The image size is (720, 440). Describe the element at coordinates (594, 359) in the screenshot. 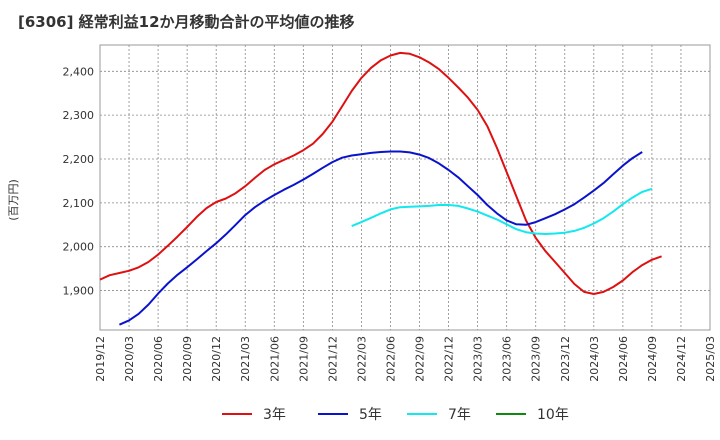

I see `x-tick-label: 2024/03` at that location.